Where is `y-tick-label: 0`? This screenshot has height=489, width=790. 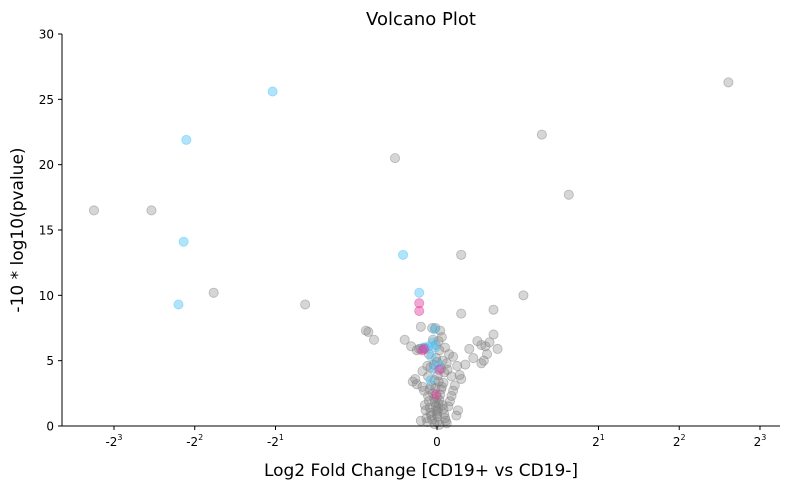
y-tick-label: 0 is located at coordinates (50, 427).